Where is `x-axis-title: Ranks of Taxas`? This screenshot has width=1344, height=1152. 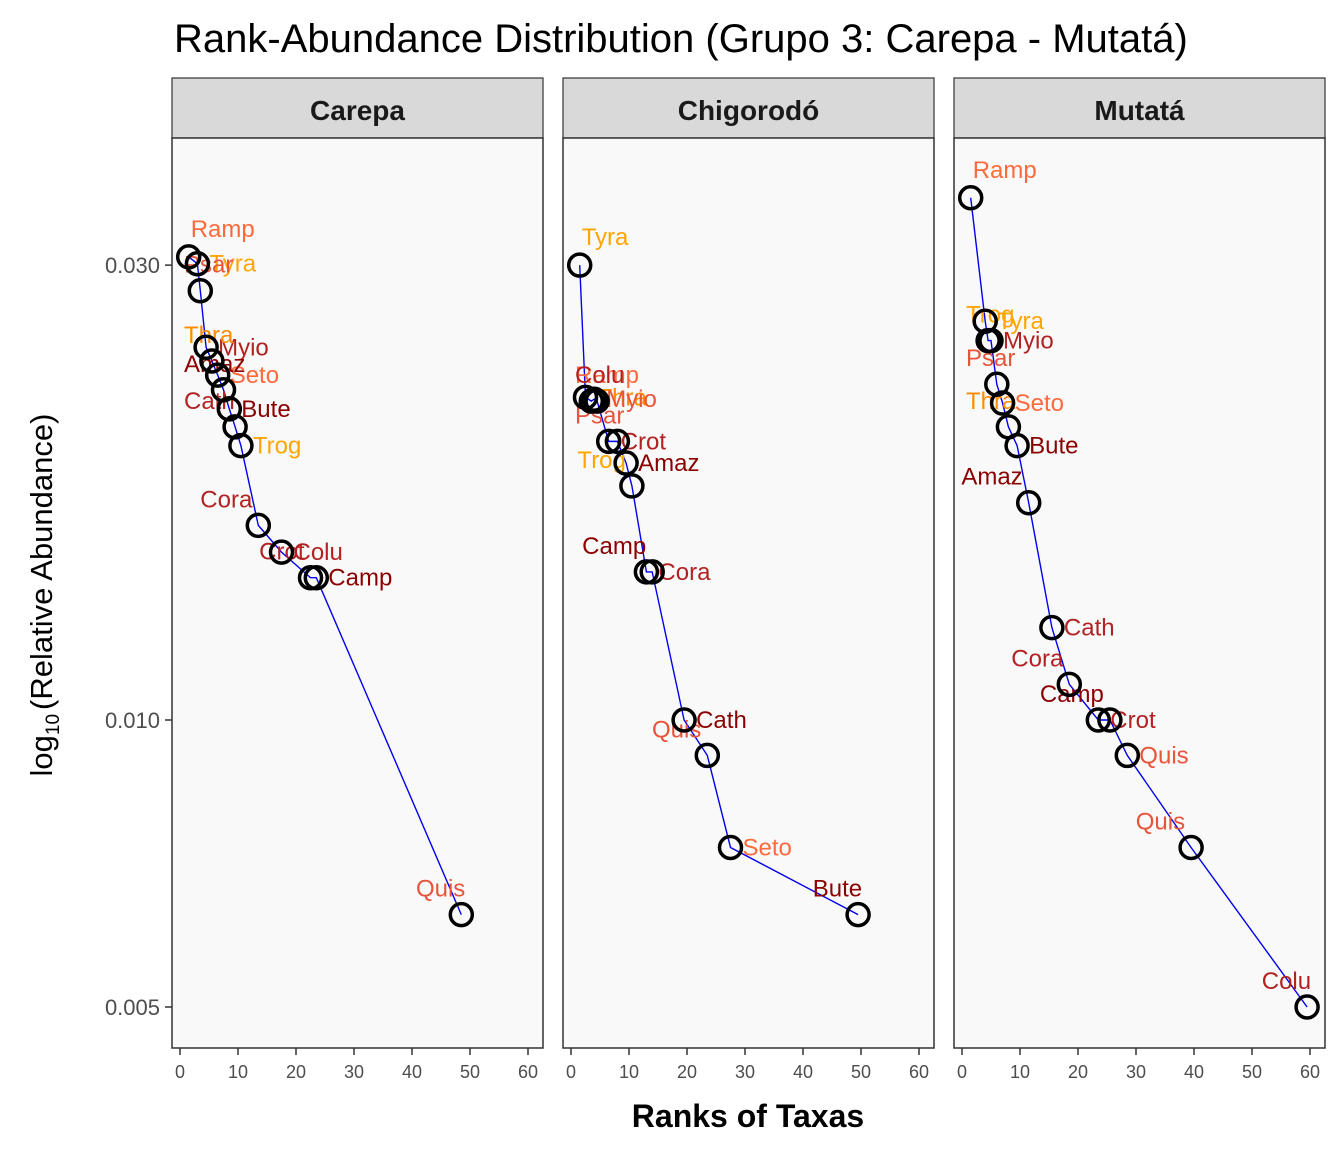
x-axis-title: Ranks of Taxas is located at coordinates (748, 1116).